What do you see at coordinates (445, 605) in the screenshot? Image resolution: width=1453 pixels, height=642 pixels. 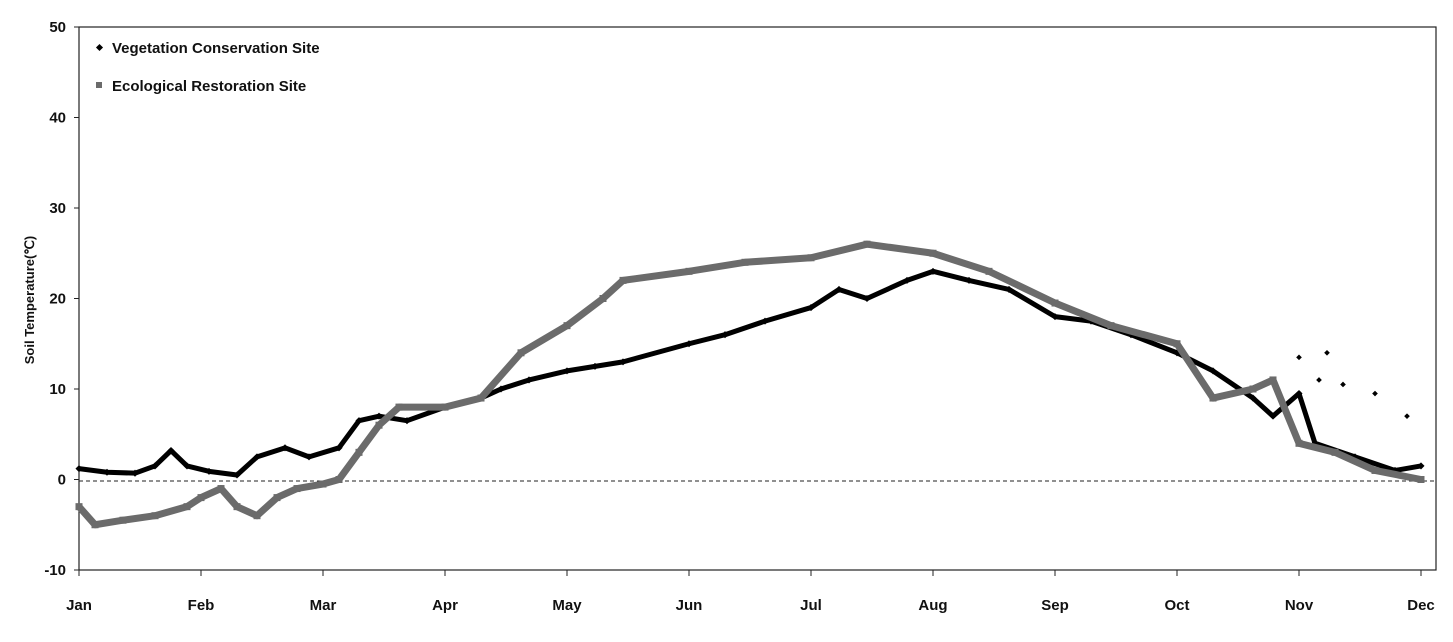 I see `x-tick-label: Apr` at bounding box center [445, 605].